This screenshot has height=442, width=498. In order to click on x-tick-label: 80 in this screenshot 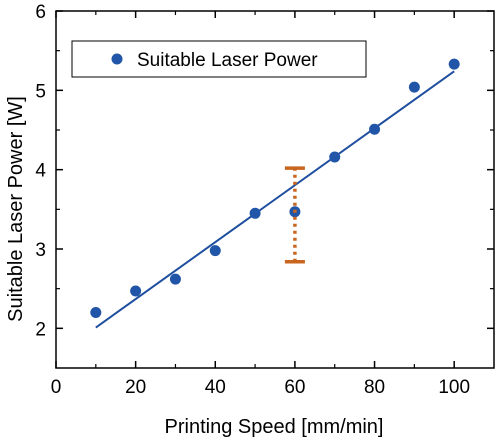, I will do `click(374, 387)`.